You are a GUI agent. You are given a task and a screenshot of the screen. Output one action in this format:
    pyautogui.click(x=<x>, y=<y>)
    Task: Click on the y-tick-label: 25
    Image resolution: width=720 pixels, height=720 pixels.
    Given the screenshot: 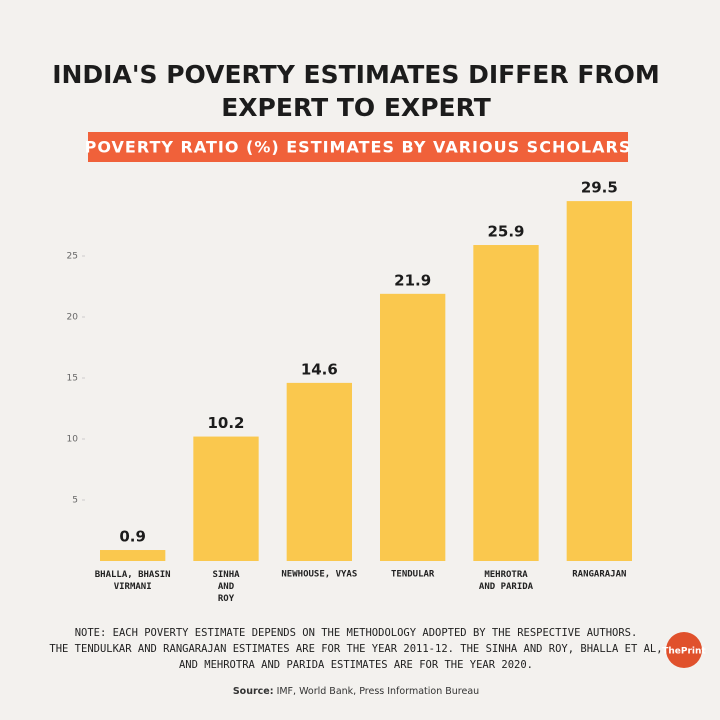 What is the action you would take?
    pyautogui.click(x=72, y=257)
    